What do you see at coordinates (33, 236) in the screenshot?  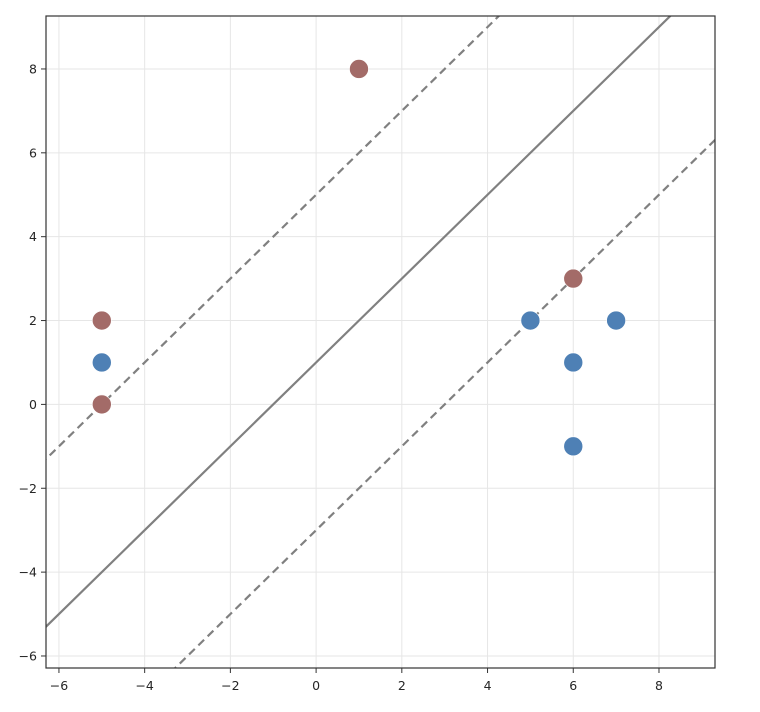 I see `y-tick-label: 4` at bounding box center [33, 236].